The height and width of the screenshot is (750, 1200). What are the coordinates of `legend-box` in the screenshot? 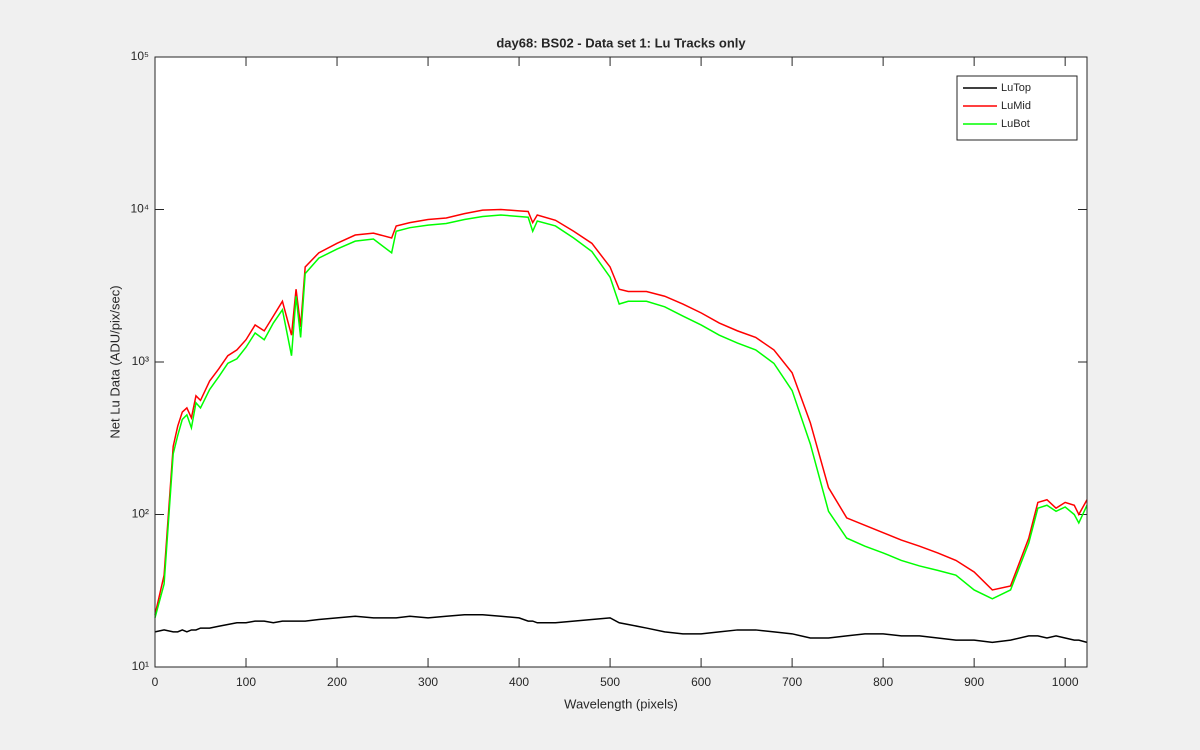 It's located at (1017, 108).